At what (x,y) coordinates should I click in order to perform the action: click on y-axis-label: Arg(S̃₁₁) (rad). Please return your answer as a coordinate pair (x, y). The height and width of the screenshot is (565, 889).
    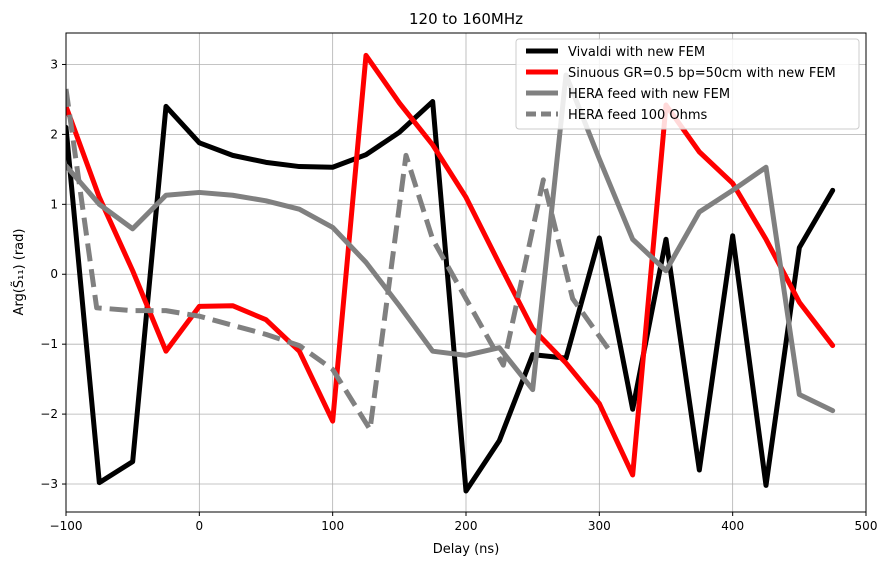
    Looking at the image, I should click on (19, 272).